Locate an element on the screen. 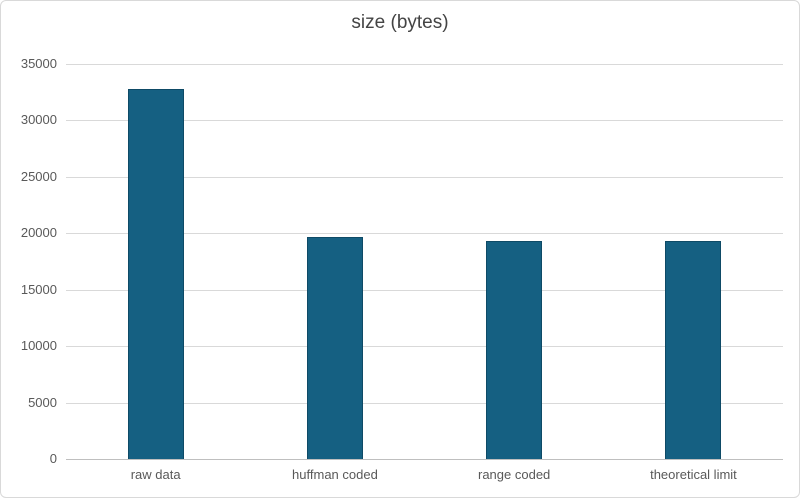  y-axis-labels: 35000 30000 25000 20000 15000 10000 5000 0 is located at coordinates (29, 261).